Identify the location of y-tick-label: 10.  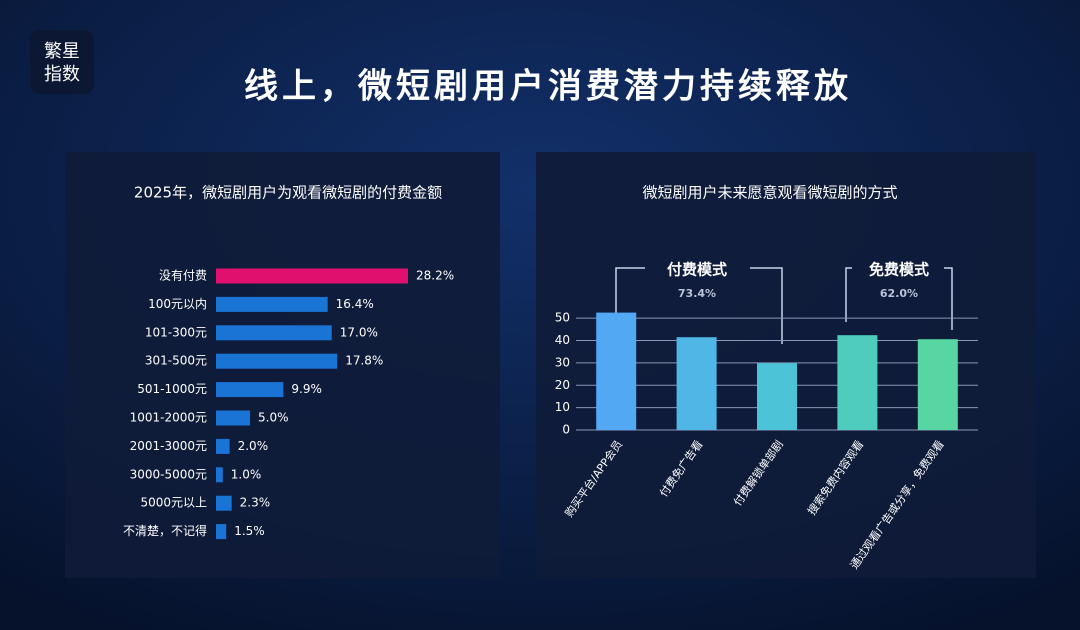
(562, 407).